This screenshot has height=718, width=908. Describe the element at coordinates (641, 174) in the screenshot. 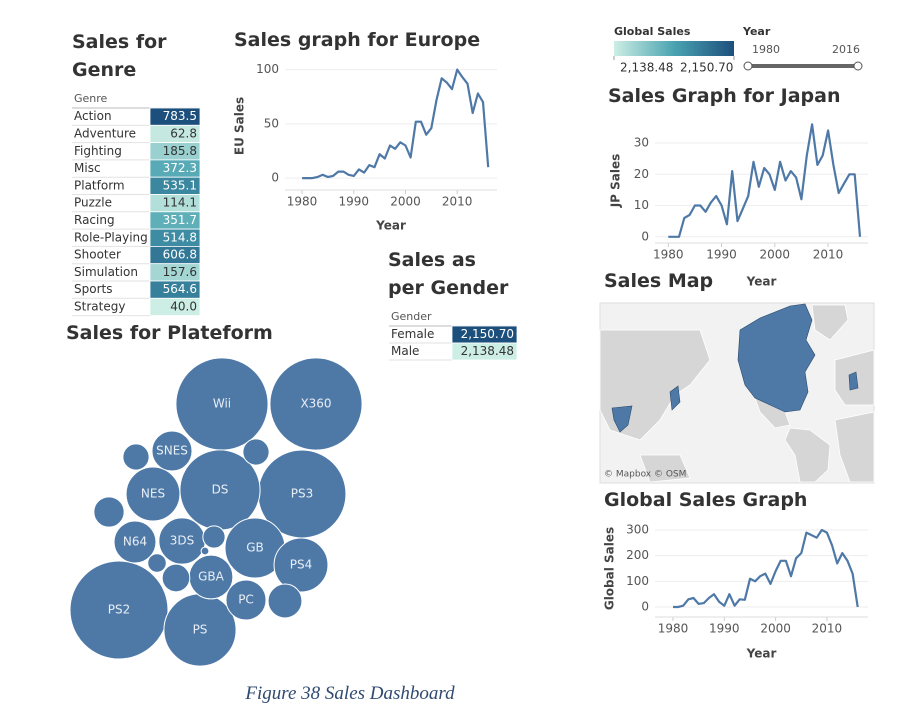

I see `y-tick-label: 20` at that location.